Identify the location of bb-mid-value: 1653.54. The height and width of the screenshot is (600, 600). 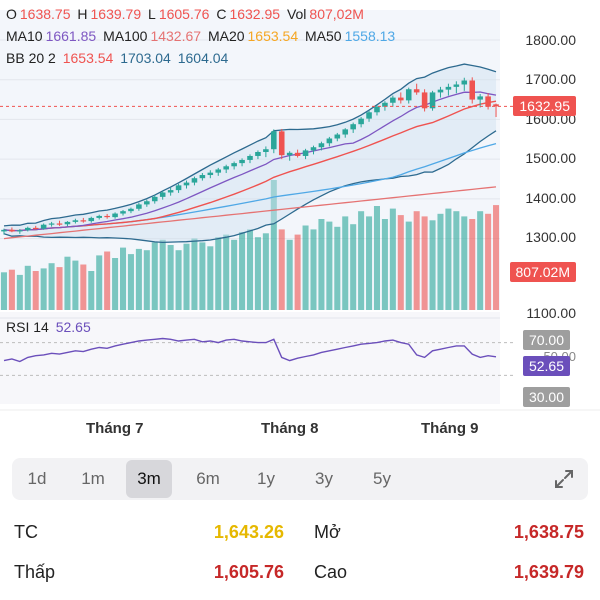
(88, 58).